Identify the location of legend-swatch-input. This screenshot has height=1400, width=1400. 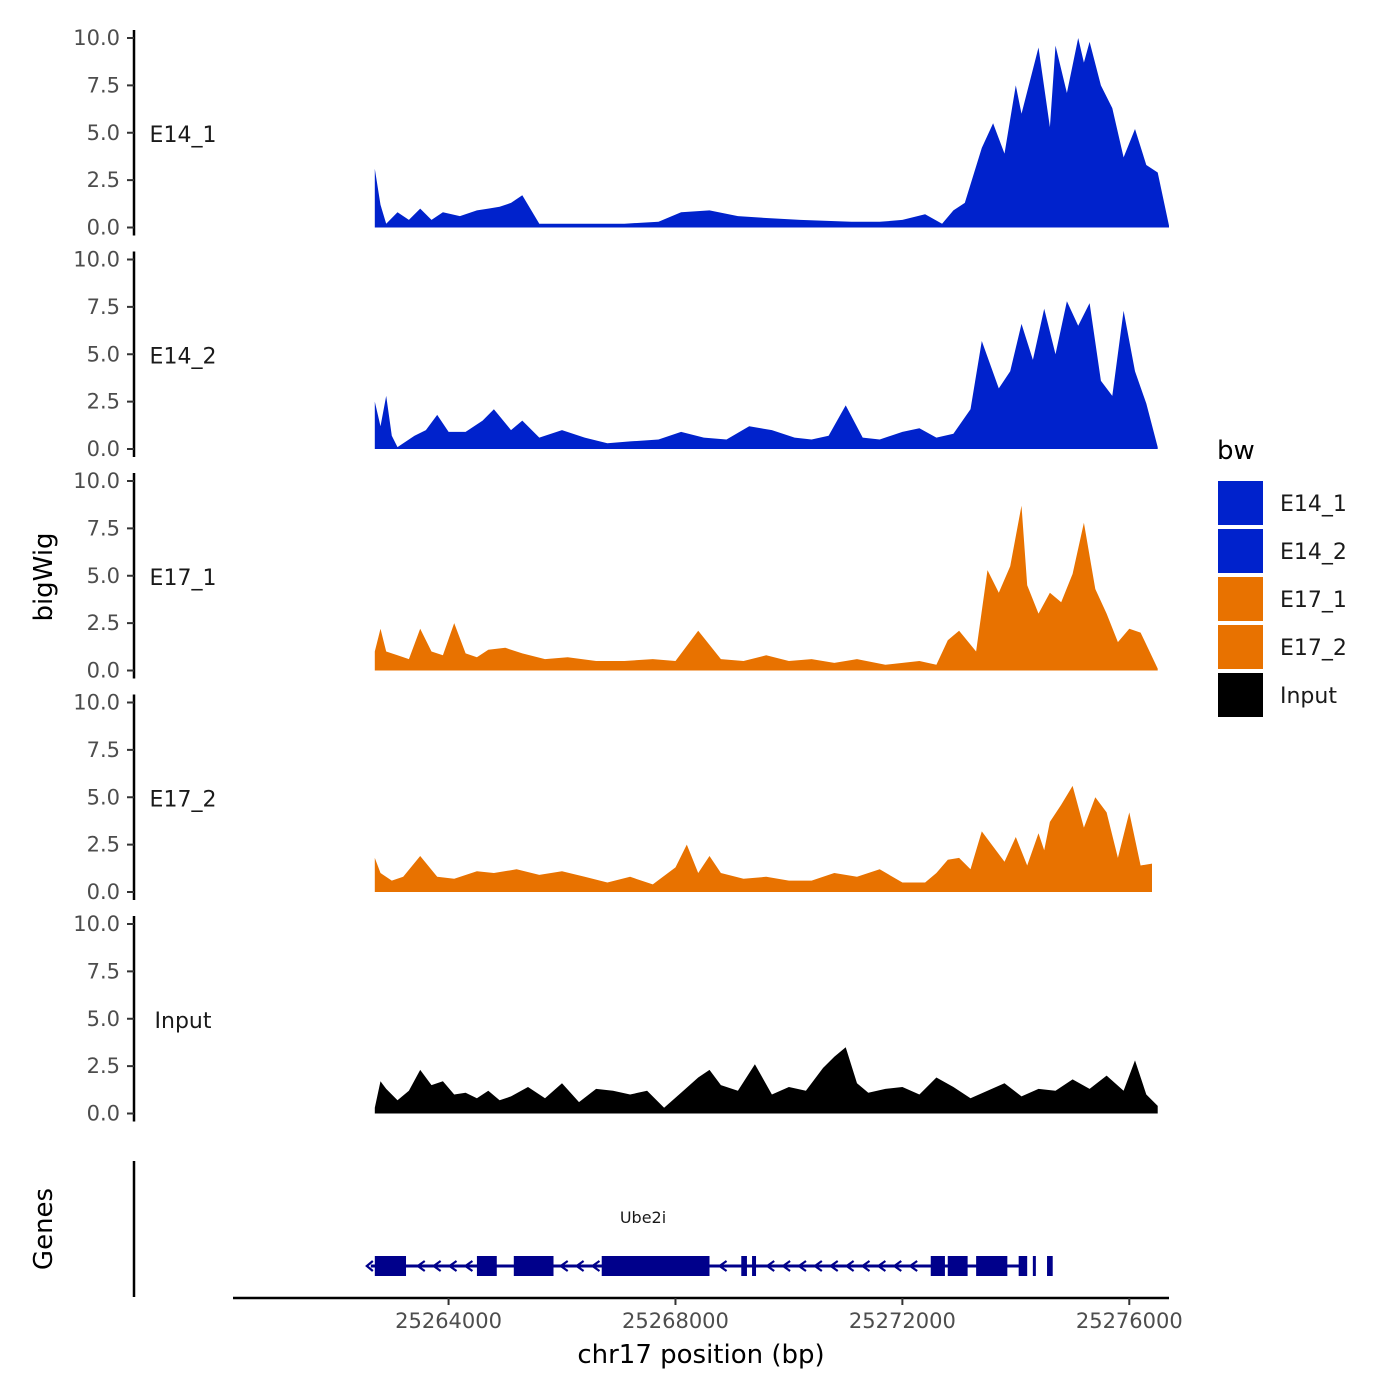
(1240, 695).